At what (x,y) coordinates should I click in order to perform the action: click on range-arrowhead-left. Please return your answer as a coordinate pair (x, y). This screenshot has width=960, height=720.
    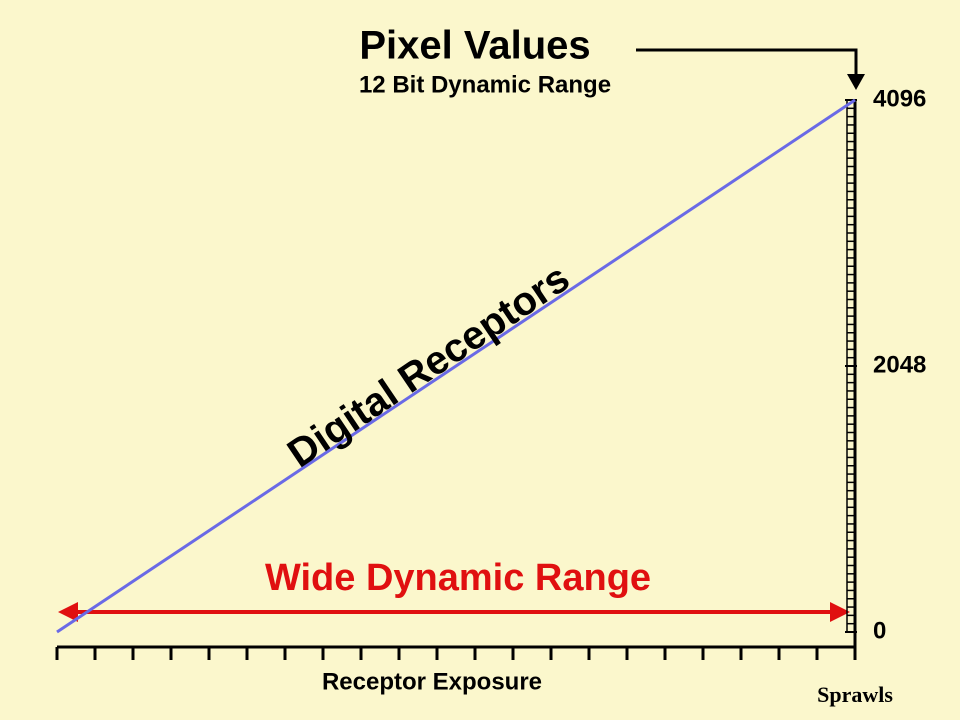
    Looking at the image, I should click on (68, 612).